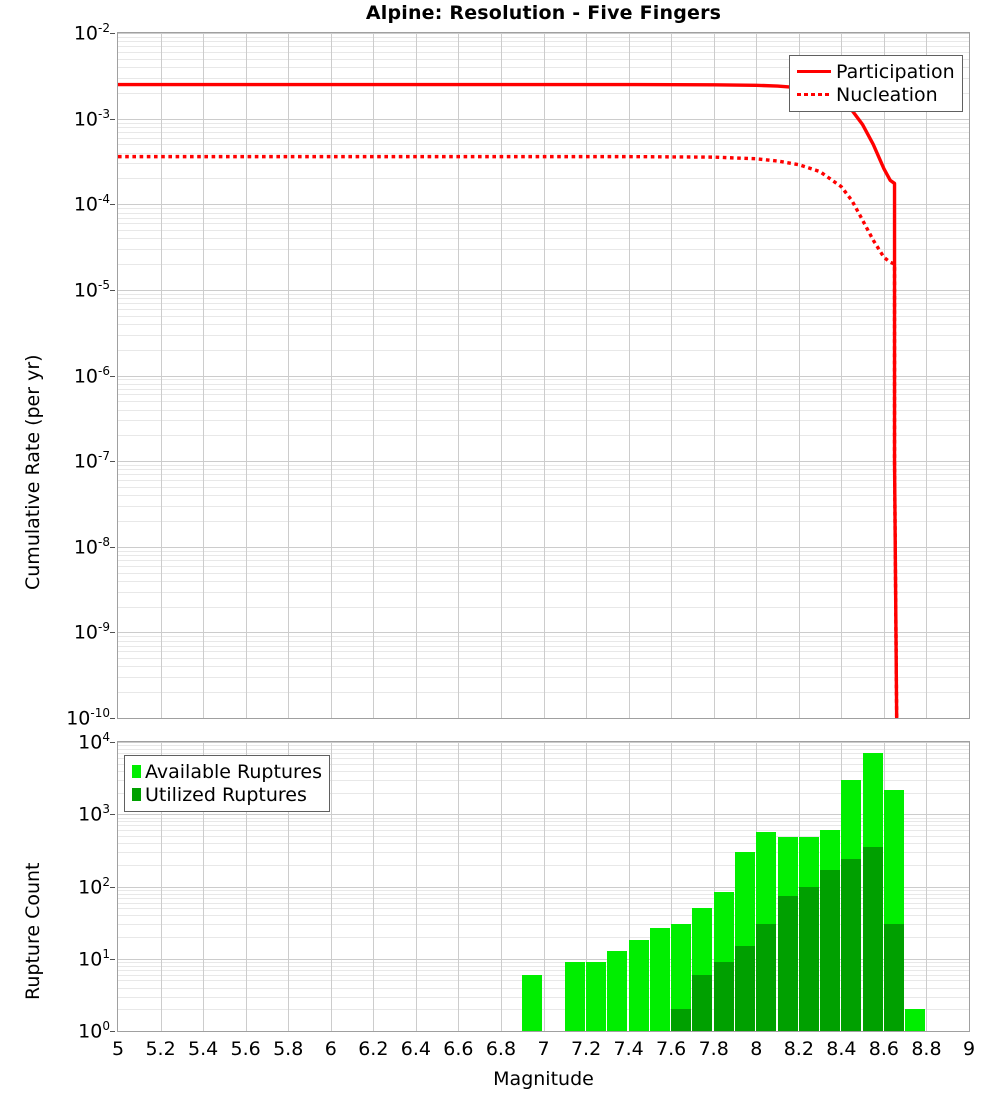 The width and height of the screenshot is (1000, 1100). What do you see at coordinates (94, 1031) in the screenshot?
I see `y-tick-label: 10⁰` at bounding box center [94, 1031].